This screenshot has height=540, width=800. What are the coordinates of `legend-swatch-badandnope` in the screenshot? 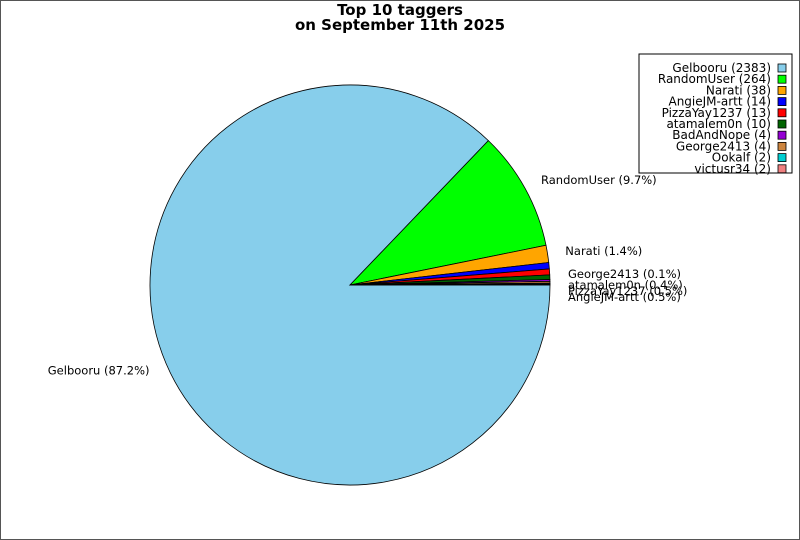 It's located at (782, 135).